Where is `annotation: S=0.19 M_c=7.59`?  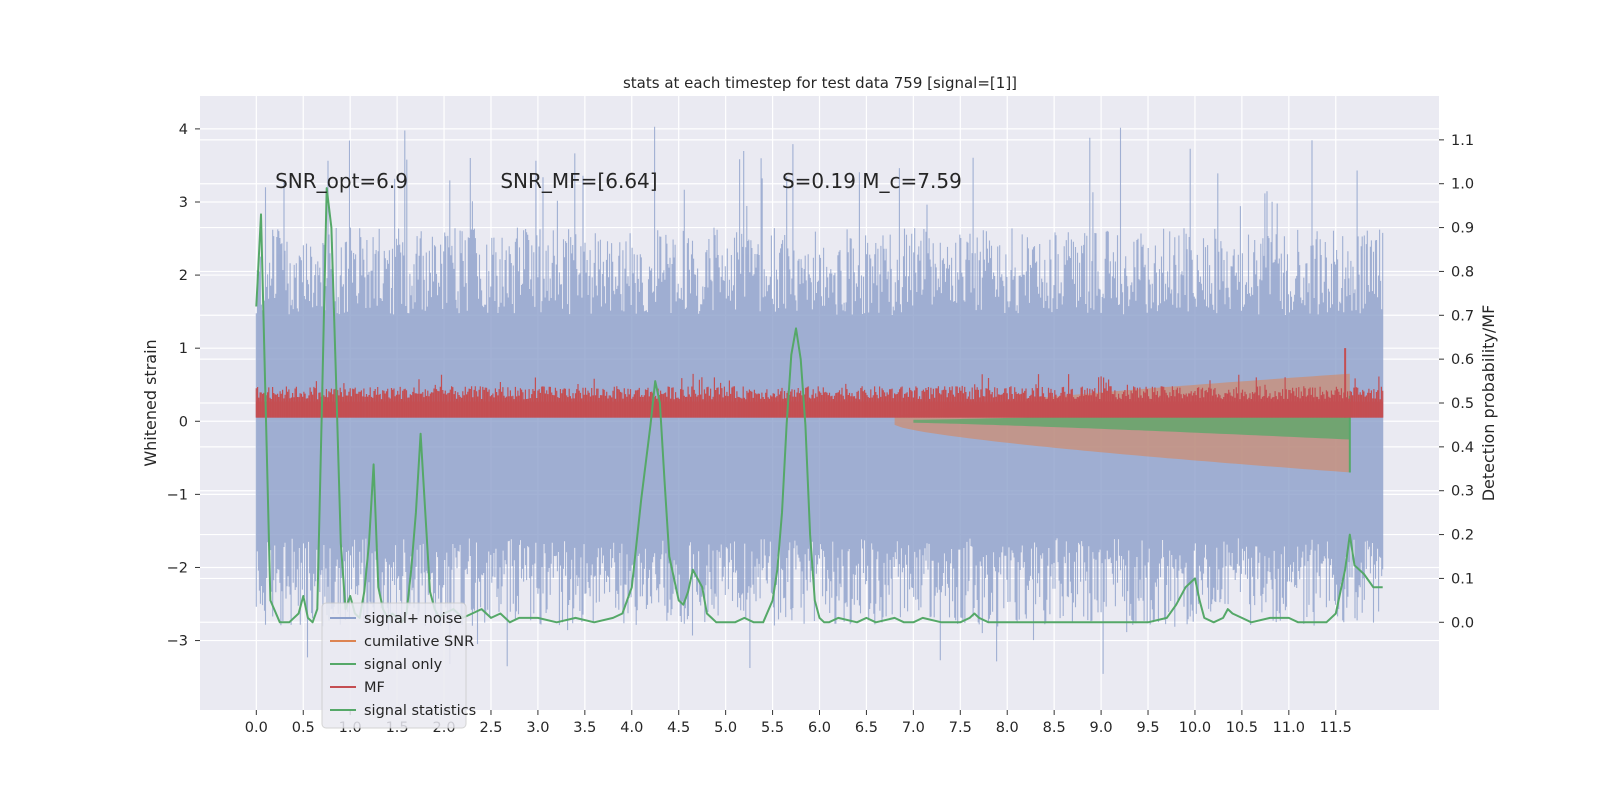
annotation: S=0.19 M_c=7.59 is located at coordinates (872, 181).